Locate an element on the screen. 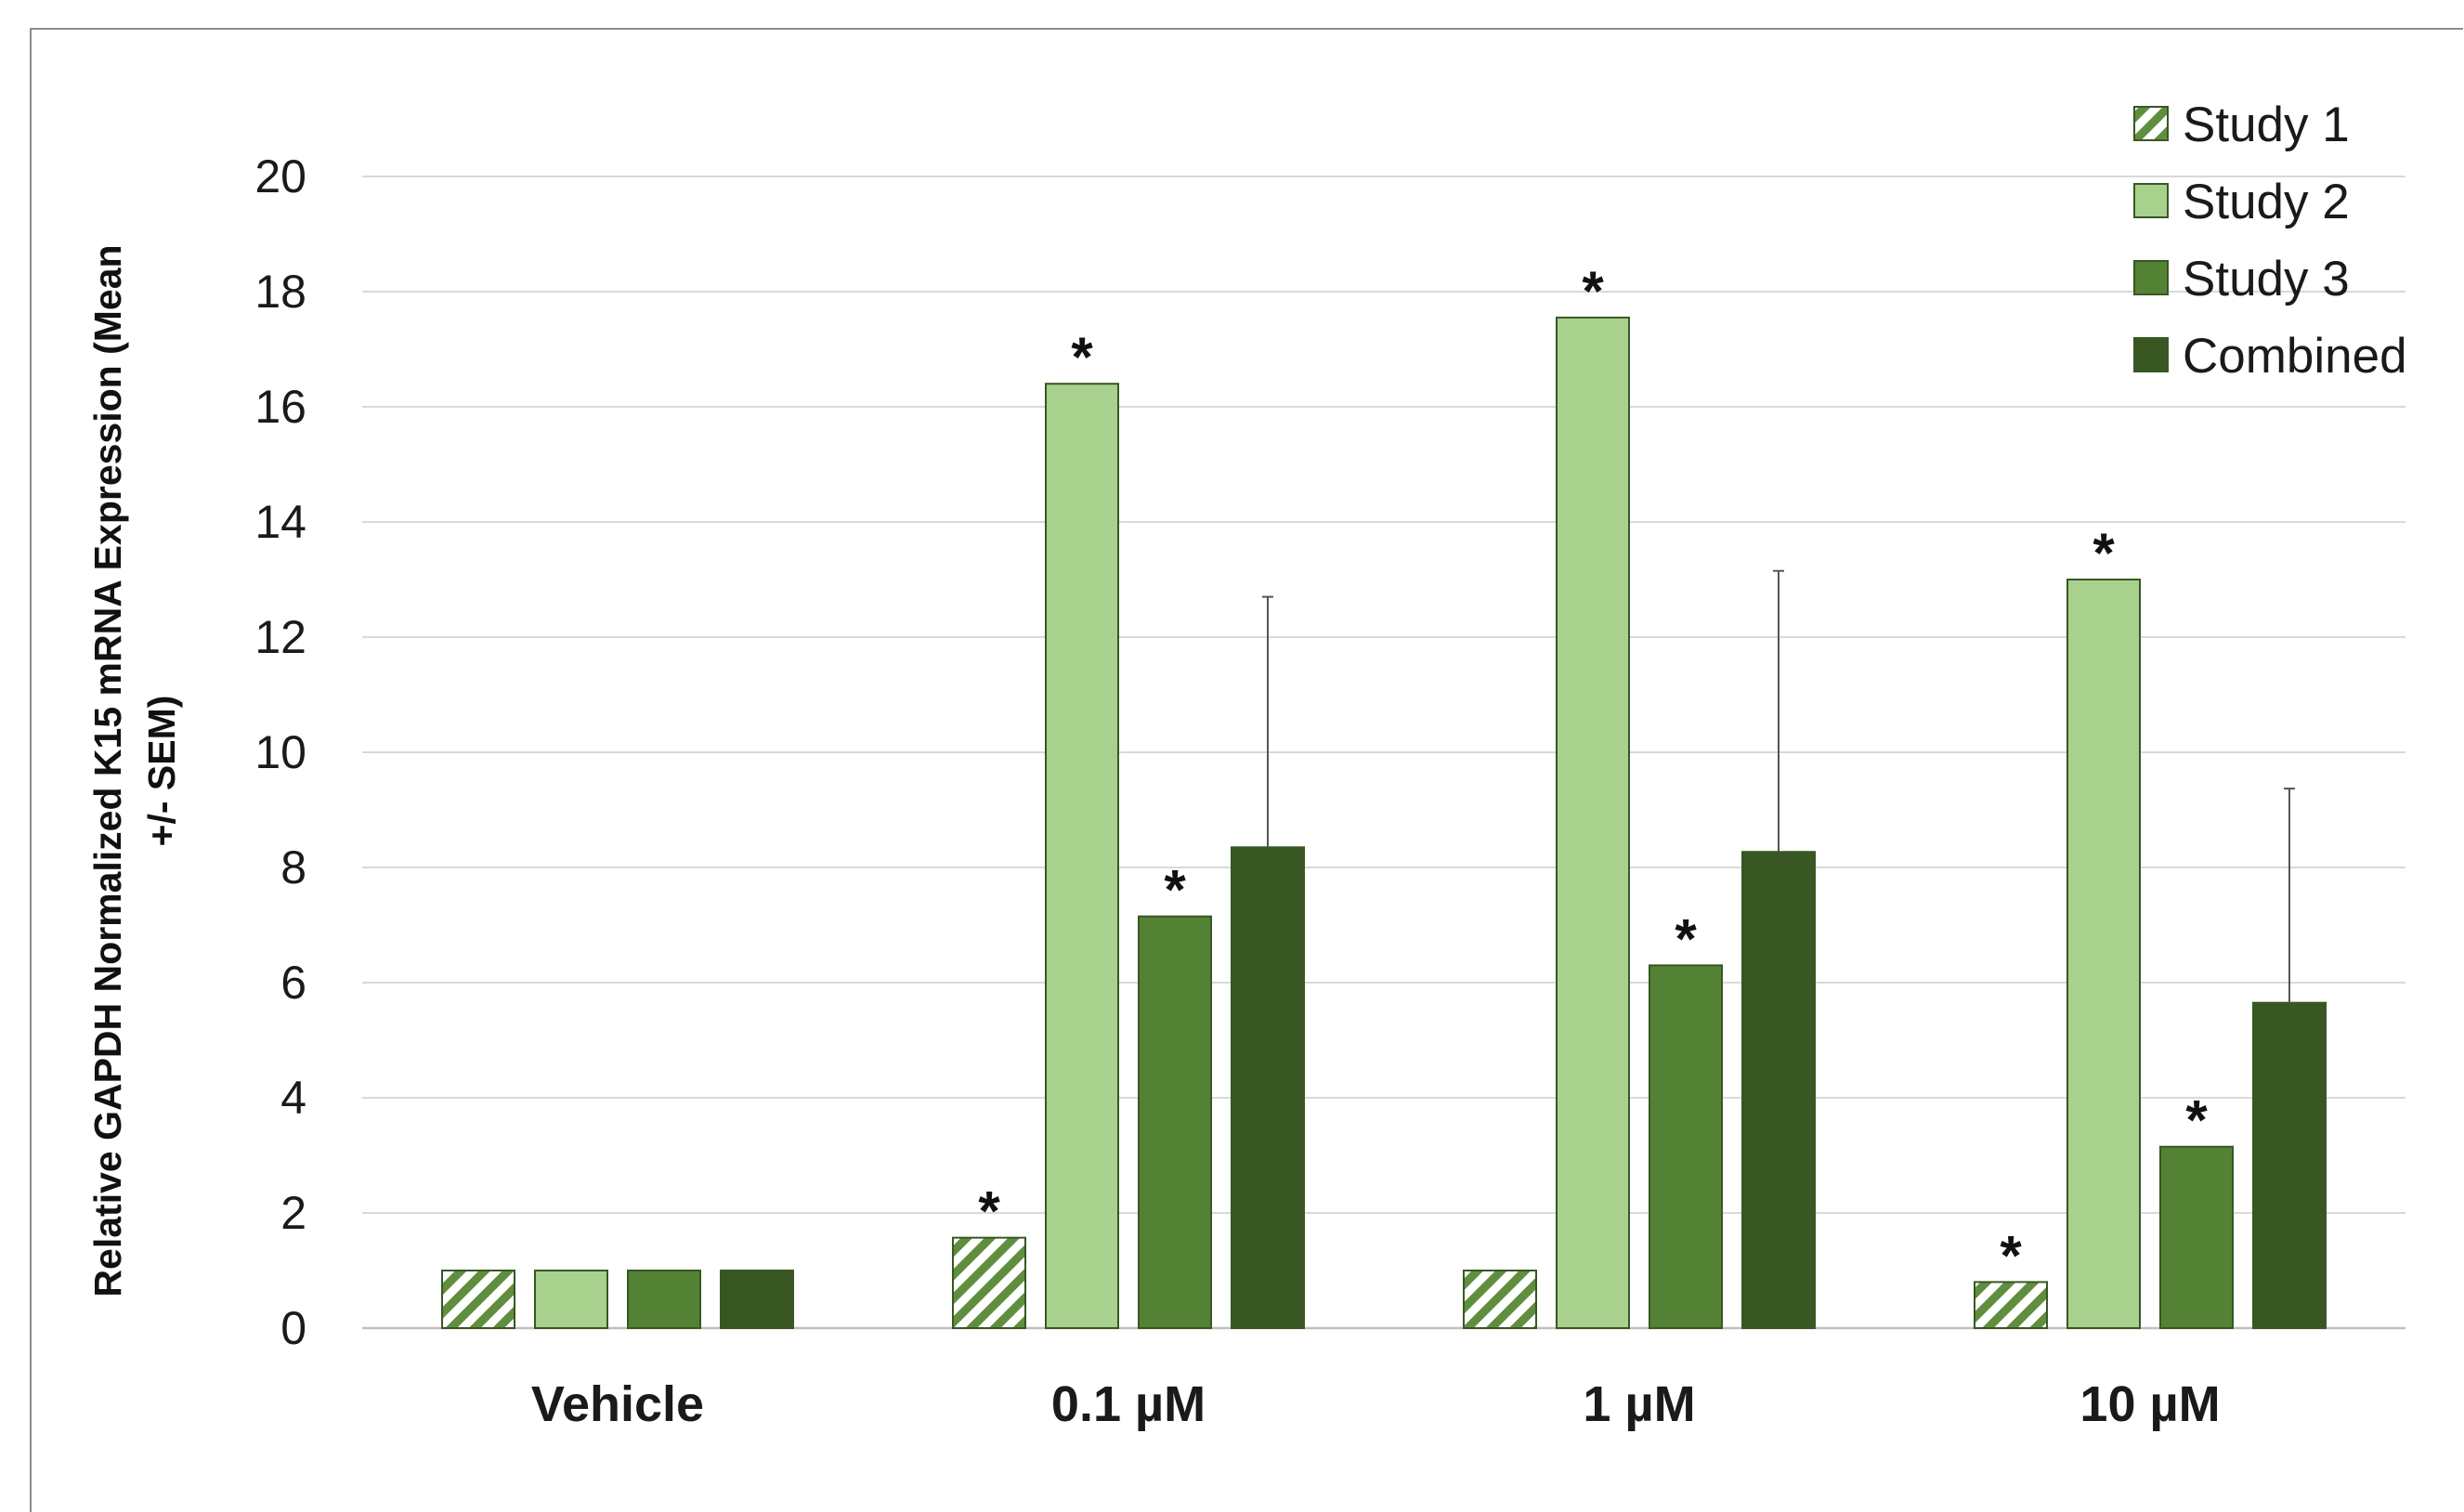  y-tick-label: 2 is located at coordinates (293, 1213).